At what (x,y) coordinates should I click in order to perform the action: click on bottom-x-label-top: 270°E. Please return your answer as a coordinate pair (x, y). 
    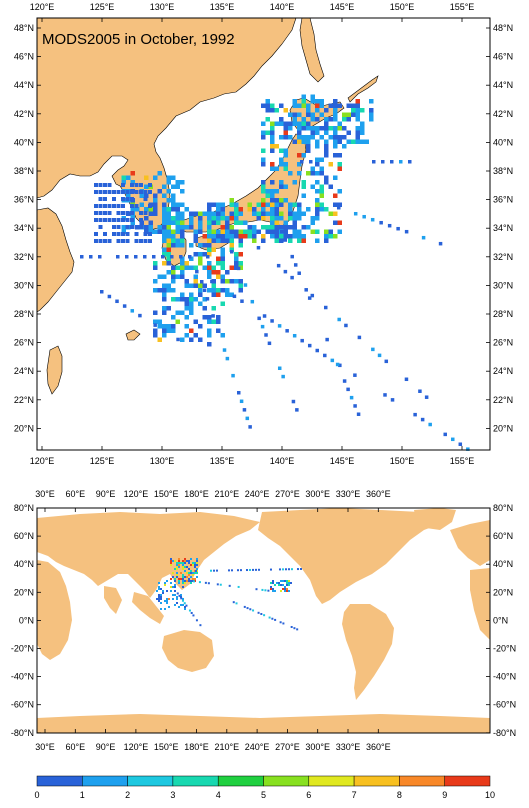
    Looking at the image, I should click on (287, 494).